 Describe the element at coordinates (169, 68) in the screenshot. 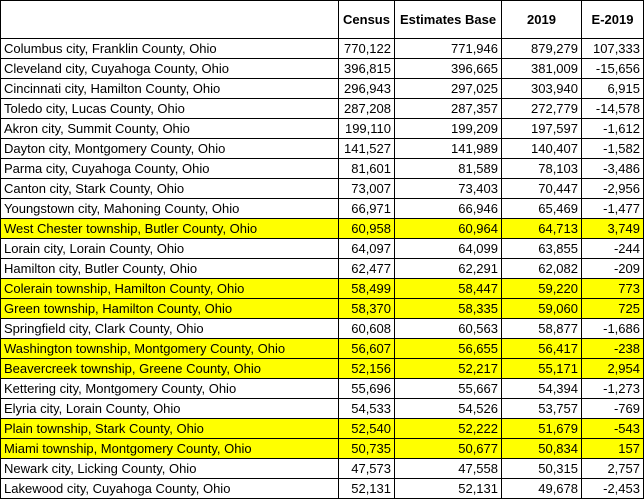

I see `cell-place-name: Cleveland city, Cuyahoga County, Ohio` at that location.